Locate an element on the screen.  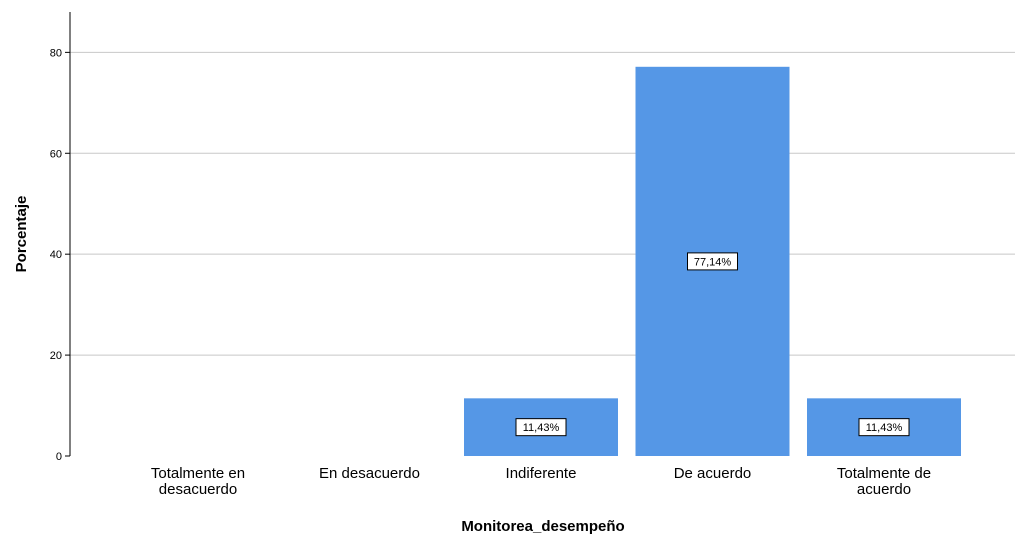
x-tick-label-line: Totalmente en is located at coordinates (198, 473).